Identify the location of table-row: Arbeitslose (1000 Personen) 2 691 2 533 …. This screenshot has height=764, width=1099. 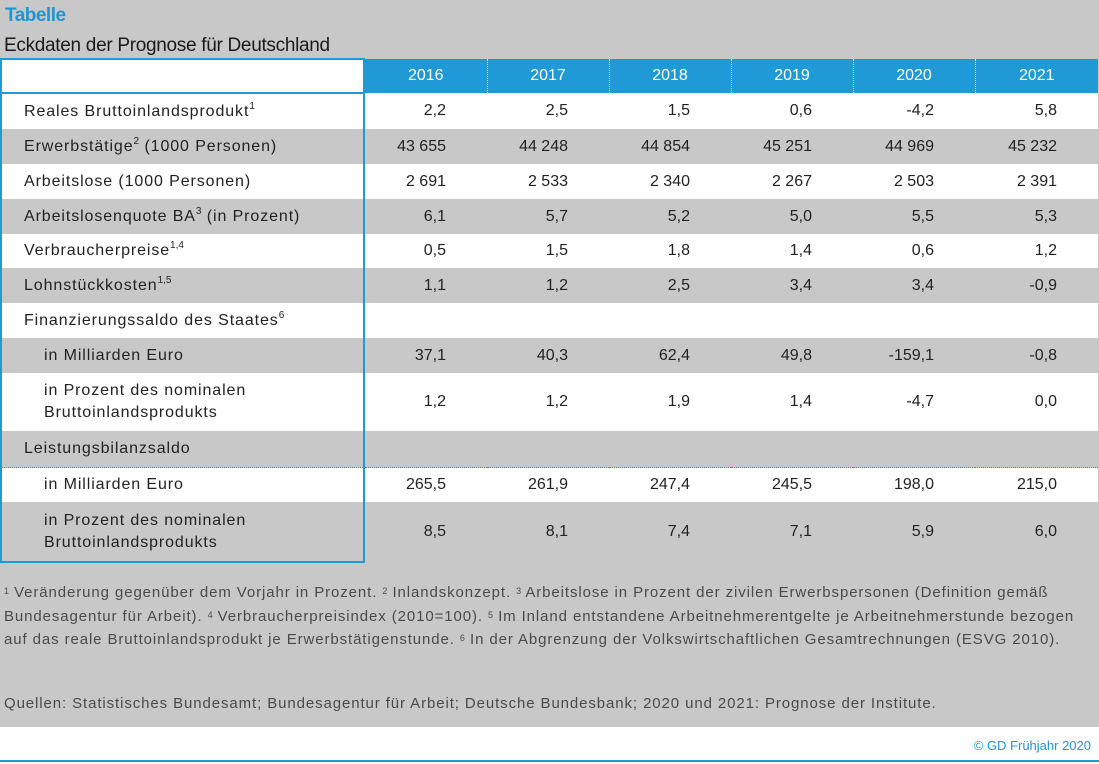
(549, 181).